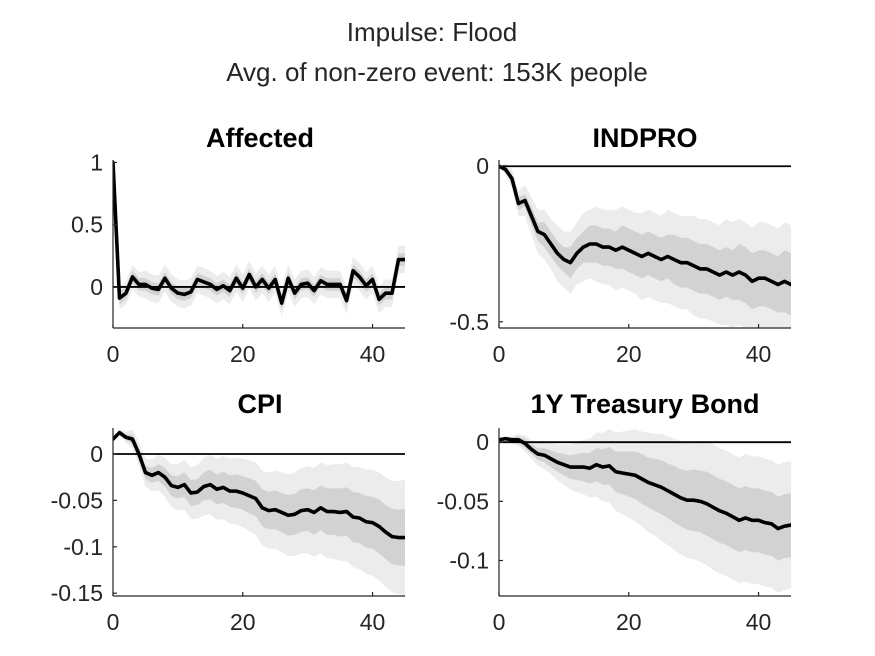 Image resolution: width=875 pixels, height=656 pixels. What do you see at coordinates (644, 404) in the screenshot?
I see `1y-treasury-bond-title: 1Y Treasury Bond` at bounding box center [644, 404].